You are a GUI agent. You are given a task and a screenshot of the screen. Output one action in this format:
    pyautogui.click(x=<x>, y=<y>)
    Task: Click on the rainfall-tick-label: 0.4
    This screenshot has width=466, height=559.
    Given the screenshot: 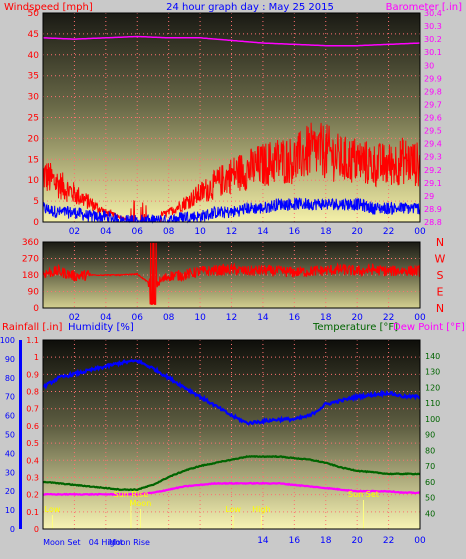 What is the action you would take?
    pyautogui.click(x=32, y=460)
    